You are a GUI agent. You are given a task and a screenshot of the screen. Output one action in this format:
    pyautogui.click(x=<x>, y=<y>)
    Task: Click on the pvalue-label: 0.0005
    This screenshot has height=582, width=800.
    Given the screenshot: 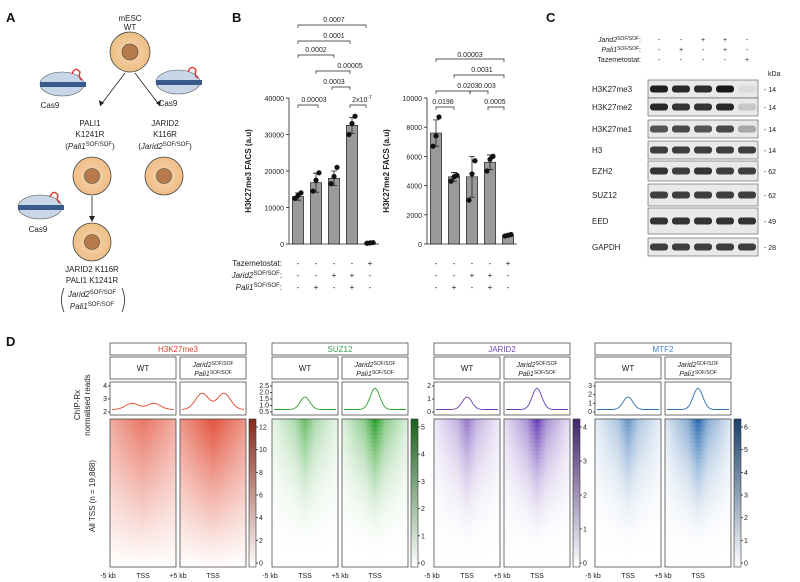 What is the action you would take?
    pyautogui.click(x=495, y=102)
    